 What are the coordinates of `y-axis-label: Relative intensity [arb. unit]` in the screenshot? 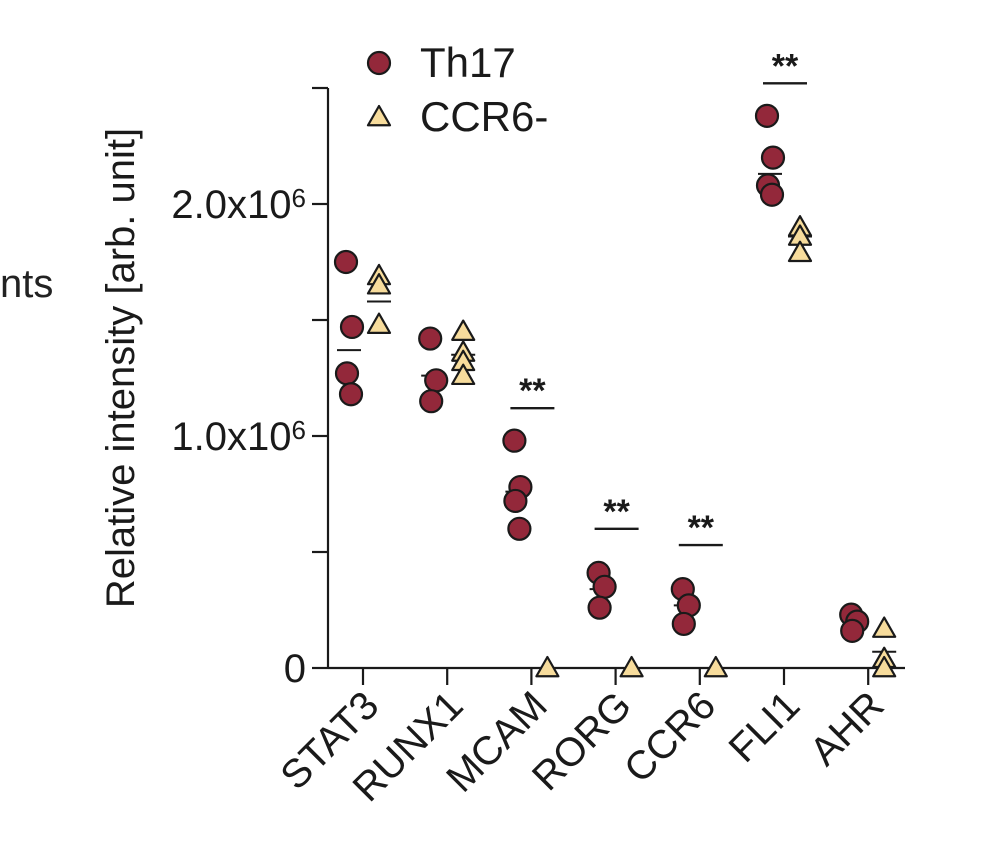 It's located at (121, 368).